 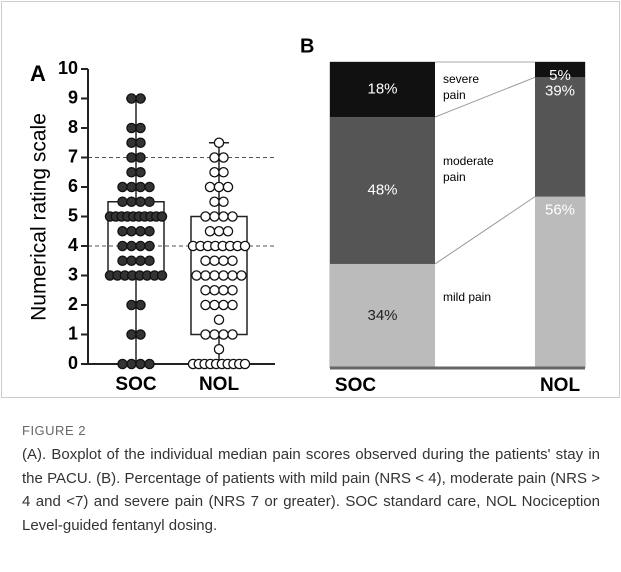 I want to click on panel-label: B, so click(x=307, y=46).